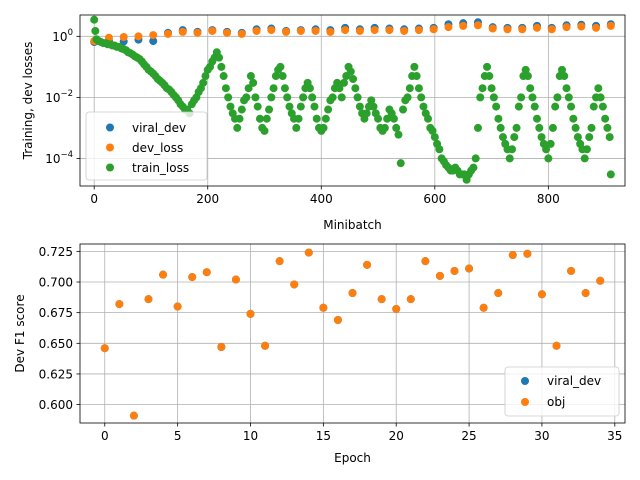 Image resolution: width=640 pixels, height=480 pixels. Describe the element at coordinates (434, 199) in the screenshot. I see `losses-x-tick-label: 600` at that location.